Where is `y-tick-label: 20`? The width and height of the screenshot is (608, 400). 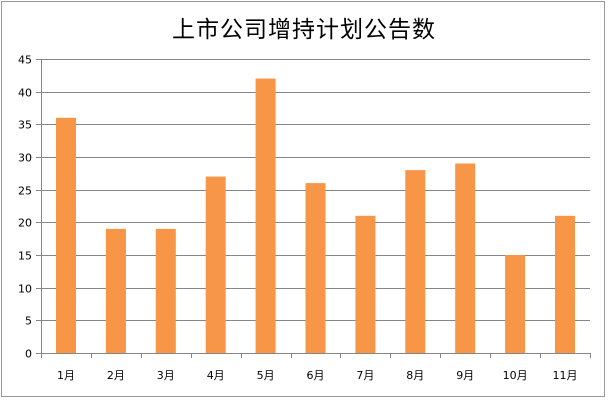
y-tick-label: 20 is located at coordinates (25, 223).